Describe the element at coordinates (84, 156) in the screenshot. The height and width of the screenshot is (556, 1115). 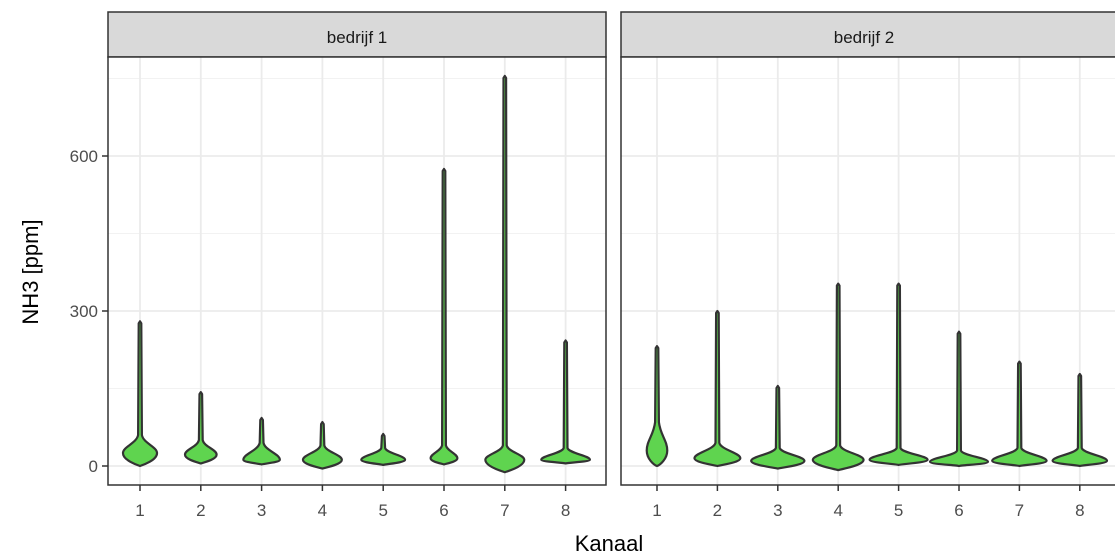
I see `y-tick-label: 600` at that location.